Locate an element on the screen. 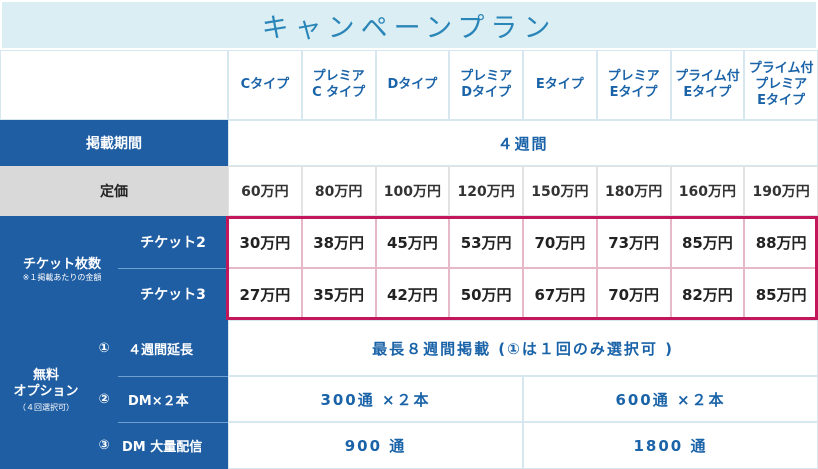  options-note: （４回選択可） is located at coordinates (46, 407).